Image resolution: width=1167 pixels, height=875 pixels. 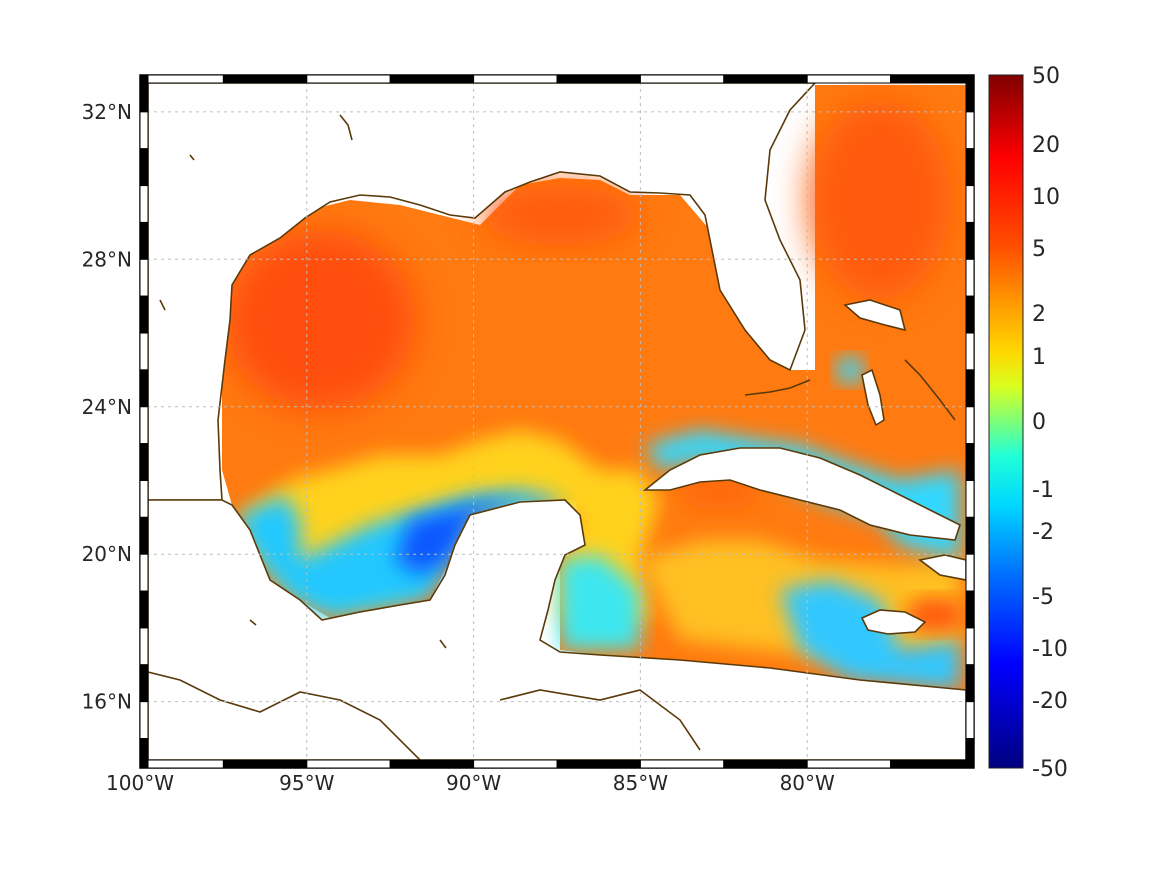 What do you see at coordinates (107, 259) in the screenshot?
I see `lat-label-1: 28°N` at bounding box center [107, 259].